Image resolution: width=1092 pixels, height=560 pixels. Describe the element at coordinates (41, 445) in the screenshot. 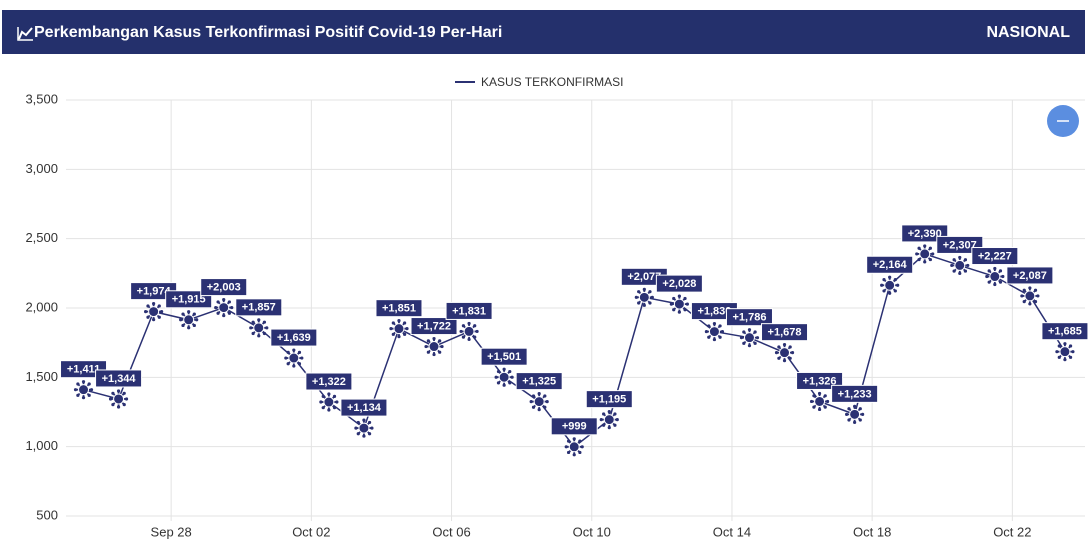

I see `y-tick-label: 1,000` at that location.